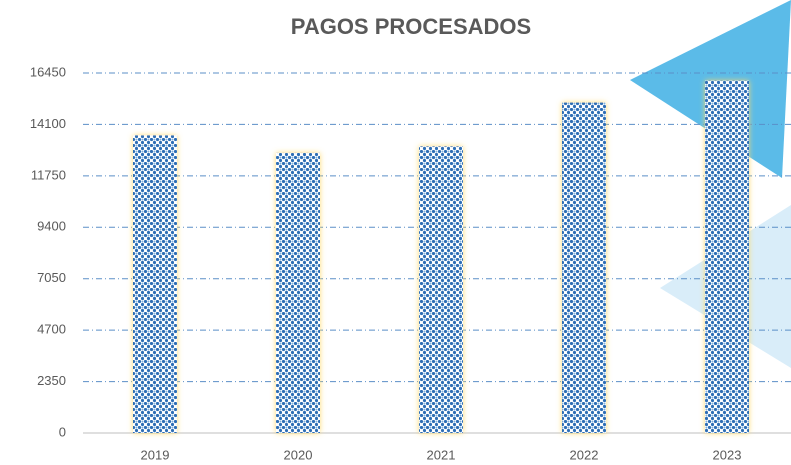 The width and height of the screenshot is (791, 465). Describe the element at coordinates (48, 174) in the screenshot. I see `y-tick-label: 11750` at that location.